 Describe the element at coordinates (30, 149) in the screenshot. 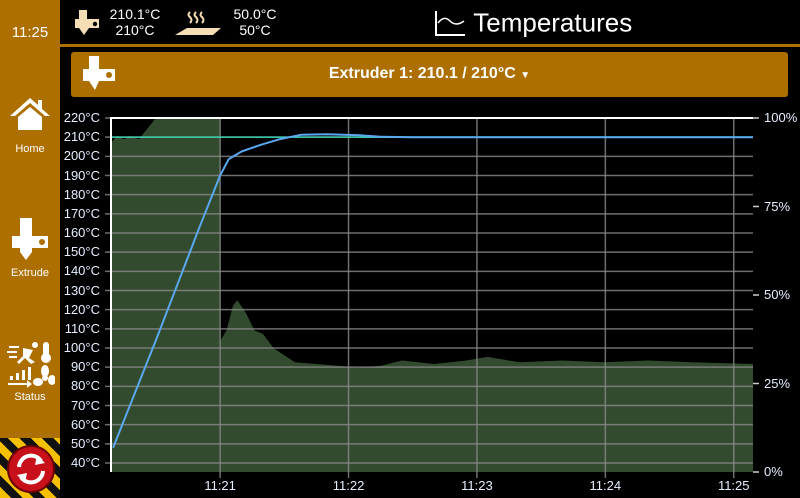

I see `sidebar-item-label: Home` at that location.